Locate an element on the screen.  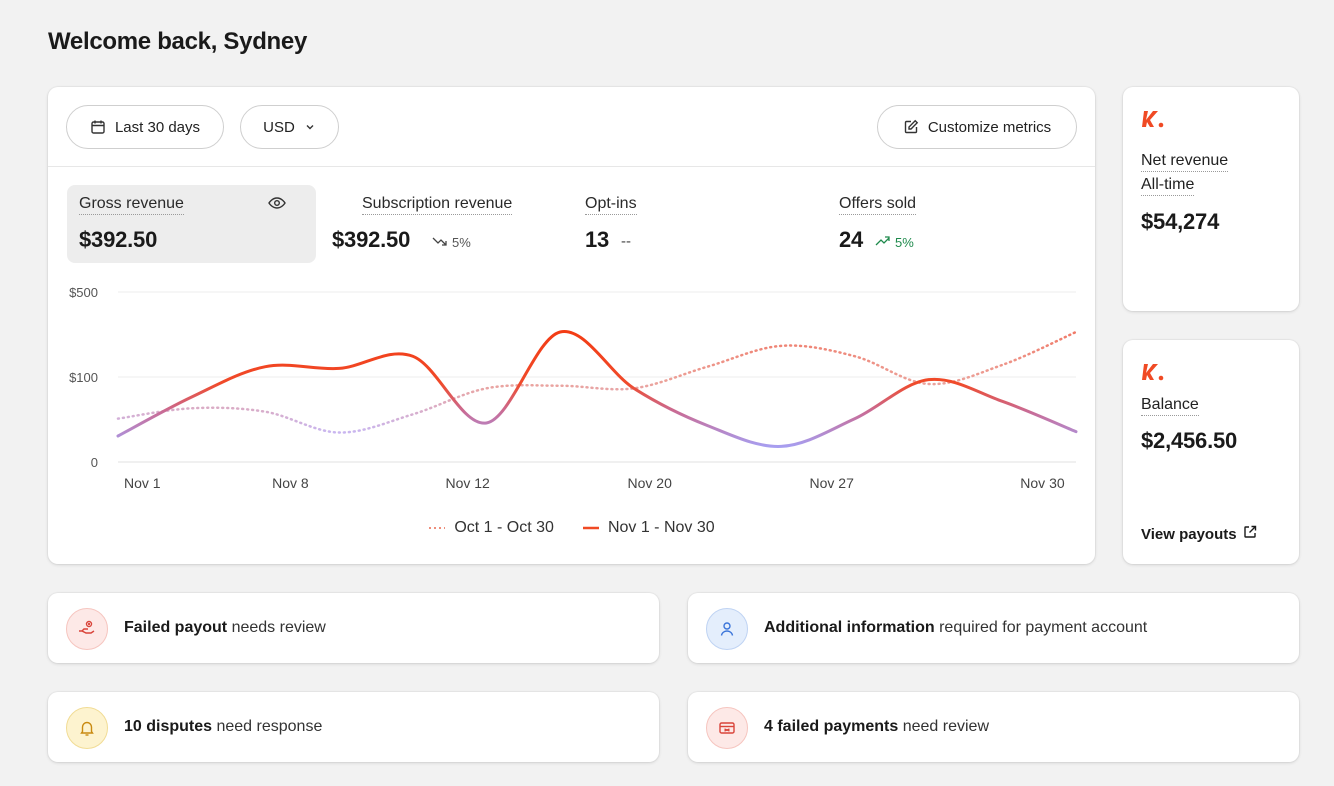
x-tick-label: Nov 12 is located at coordinates (467, 483).